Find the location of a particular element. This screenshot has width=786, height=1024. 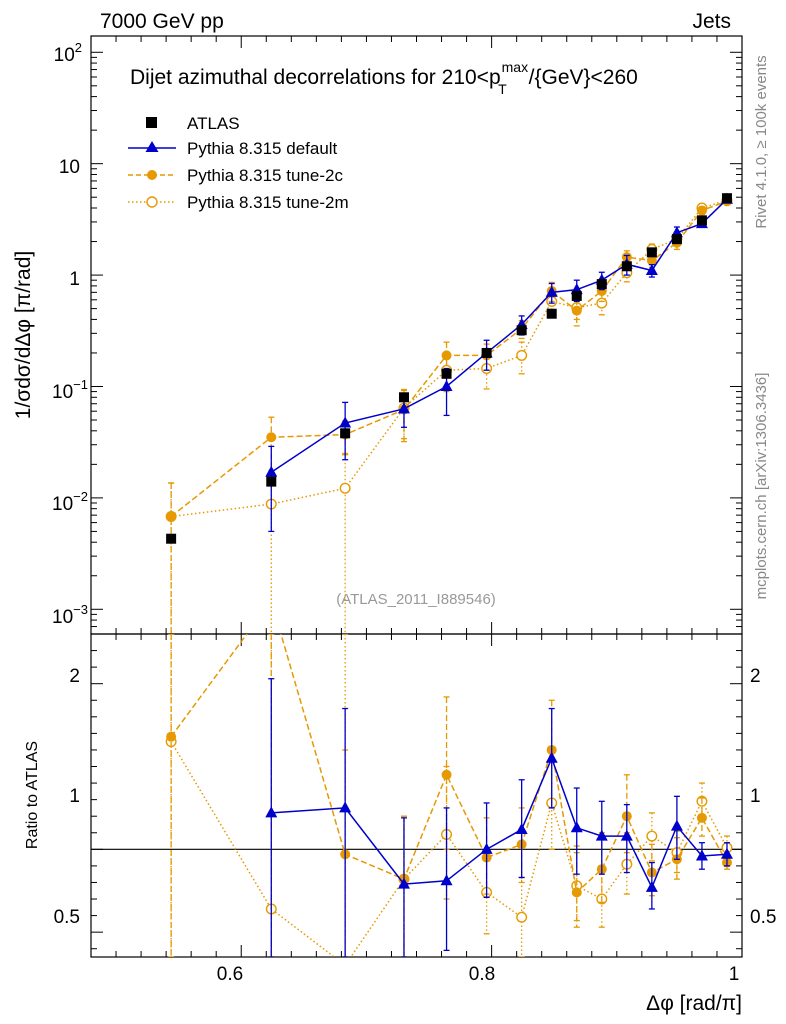

x-tick-label-0.6: 0.6 is located at coordinates (230, 974).